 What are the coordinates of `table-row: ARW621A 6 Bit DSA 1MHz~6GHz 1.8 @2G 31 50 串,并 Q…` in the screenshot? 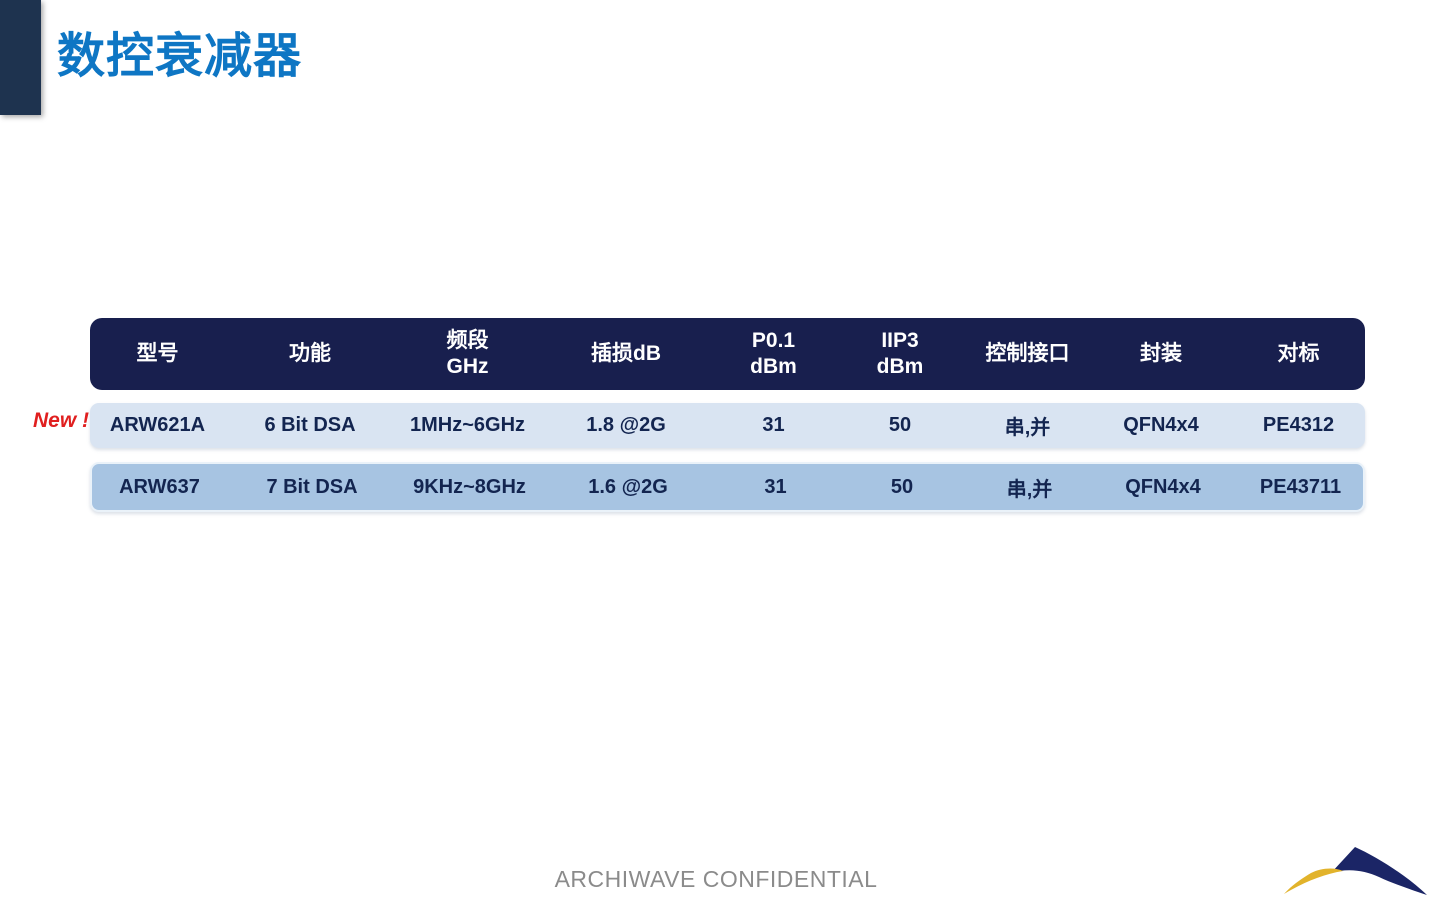 It's located at (727, 425).